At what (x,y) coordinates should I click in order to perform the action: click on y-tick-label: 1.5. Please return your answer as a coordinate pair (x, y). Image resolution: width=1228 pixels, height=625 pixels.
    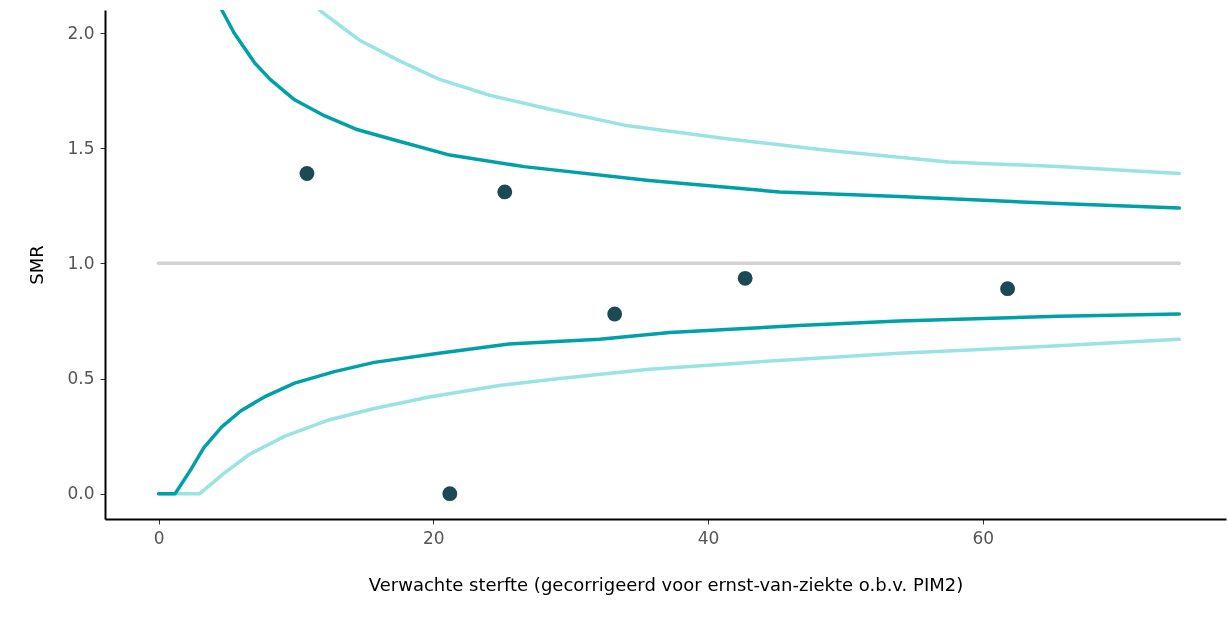
    Looking at the image, I should click on (81, 147).